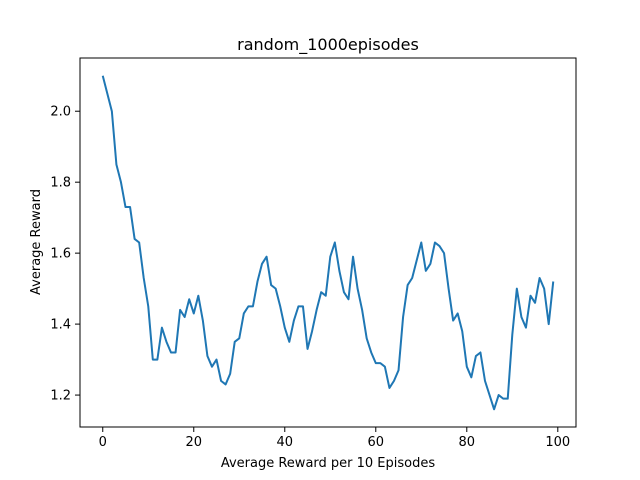 The width and height of the screenshot is (640, 480). What do you see at coordinates (60, 112) in the screenshot?
I see `y-tick-label: 2.0` at bounding box center [60, 112].